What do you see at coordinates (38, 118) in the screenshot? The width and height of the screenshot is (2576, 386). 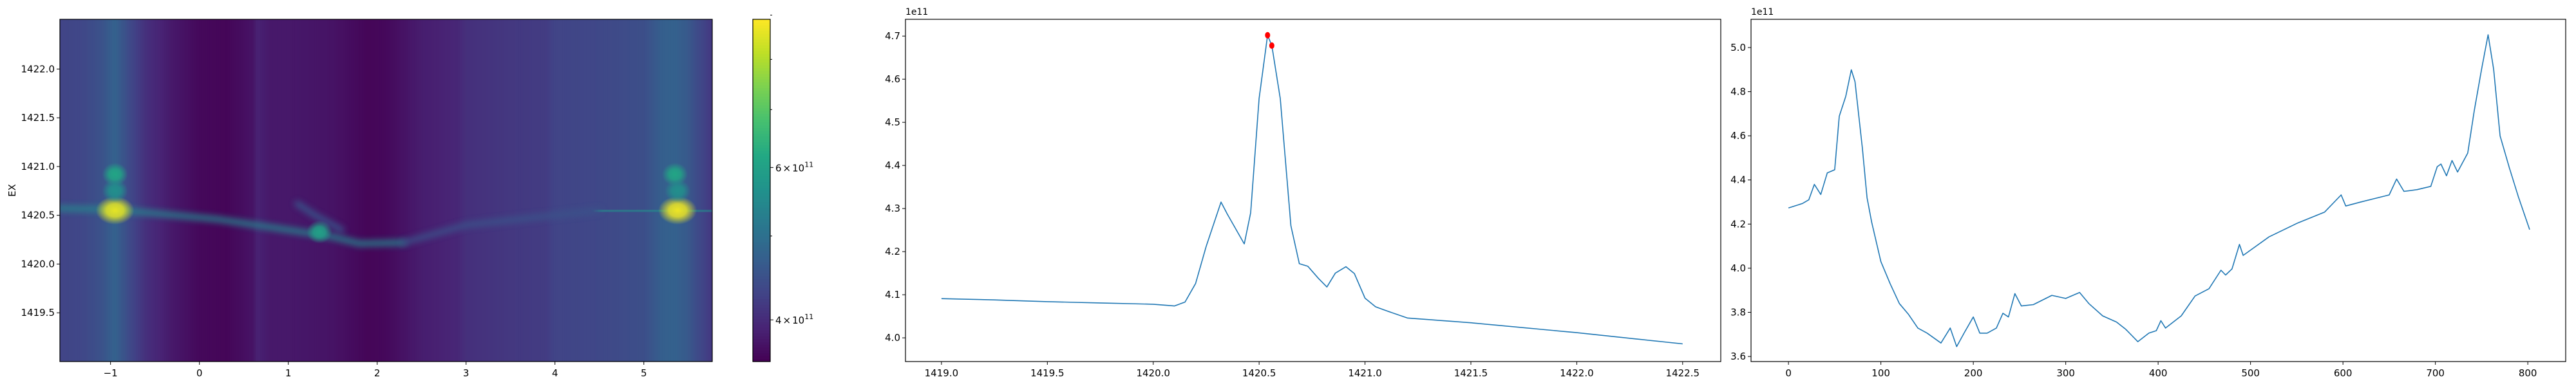 I see `heatmap-ytick-label: 1421.5` at bounding box center [38, 118].